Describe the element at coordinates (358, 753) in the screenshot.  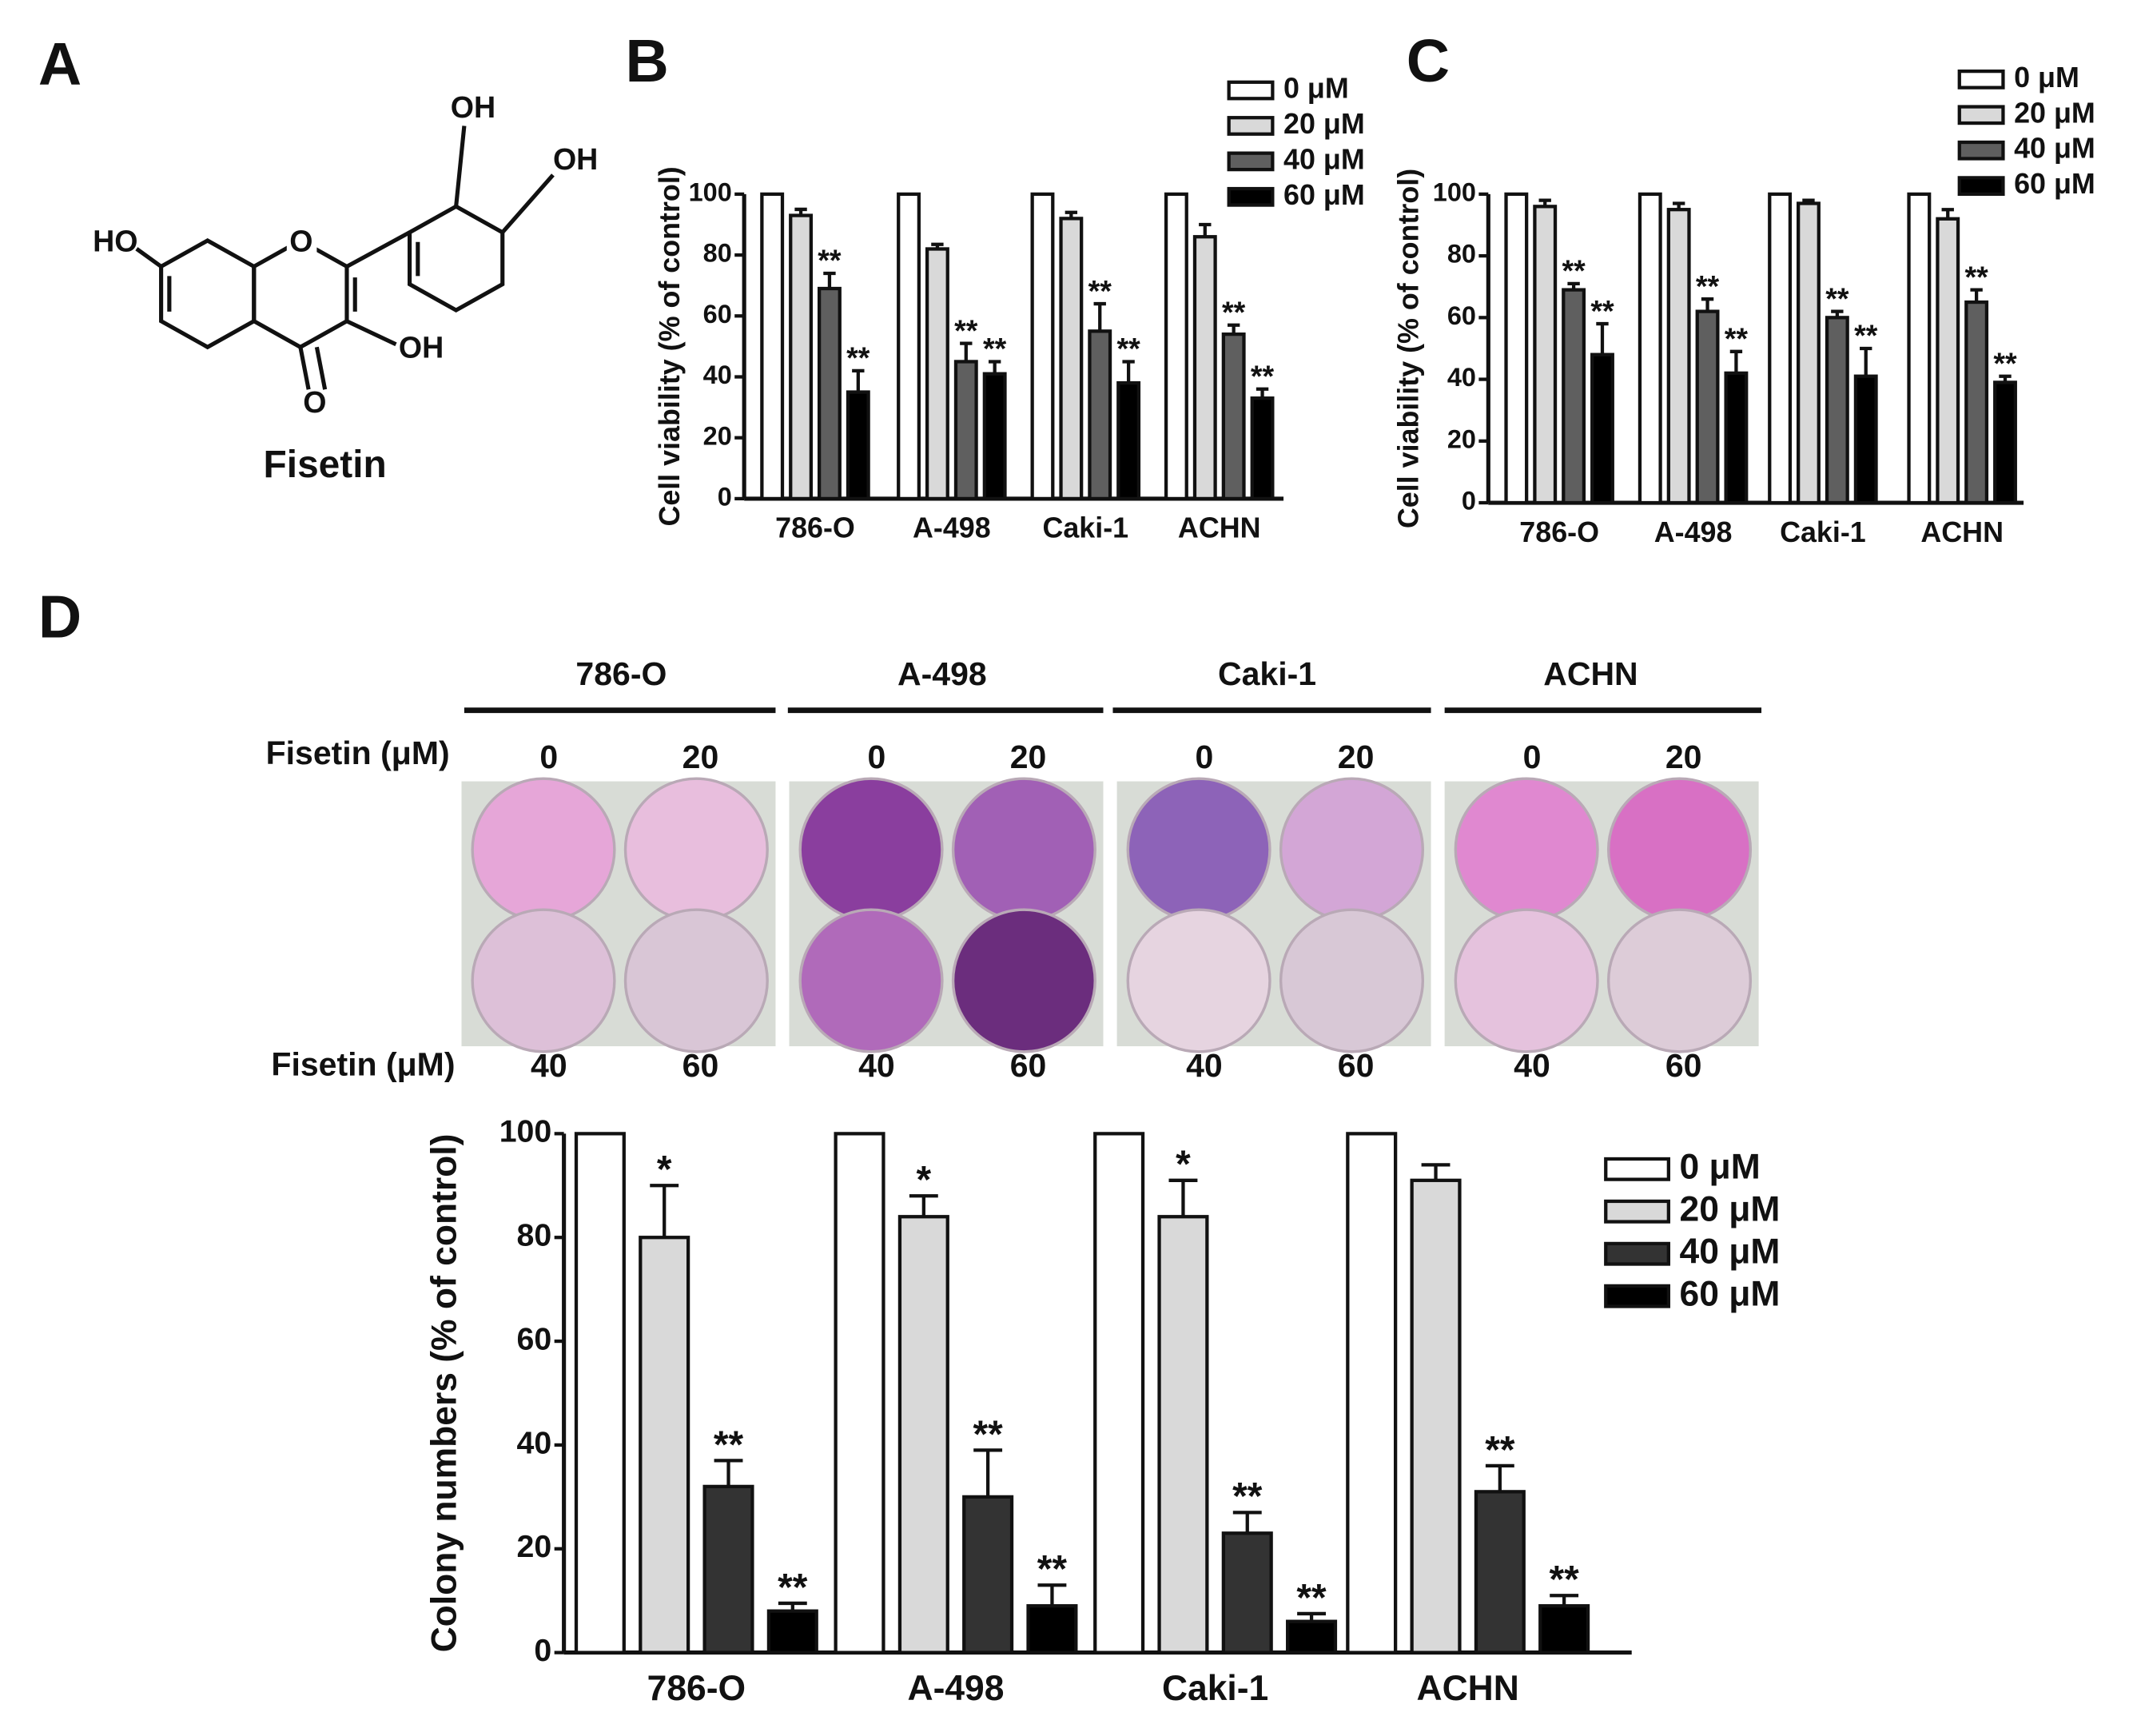
I see `row-label: Fisetin (μM)` at that location.